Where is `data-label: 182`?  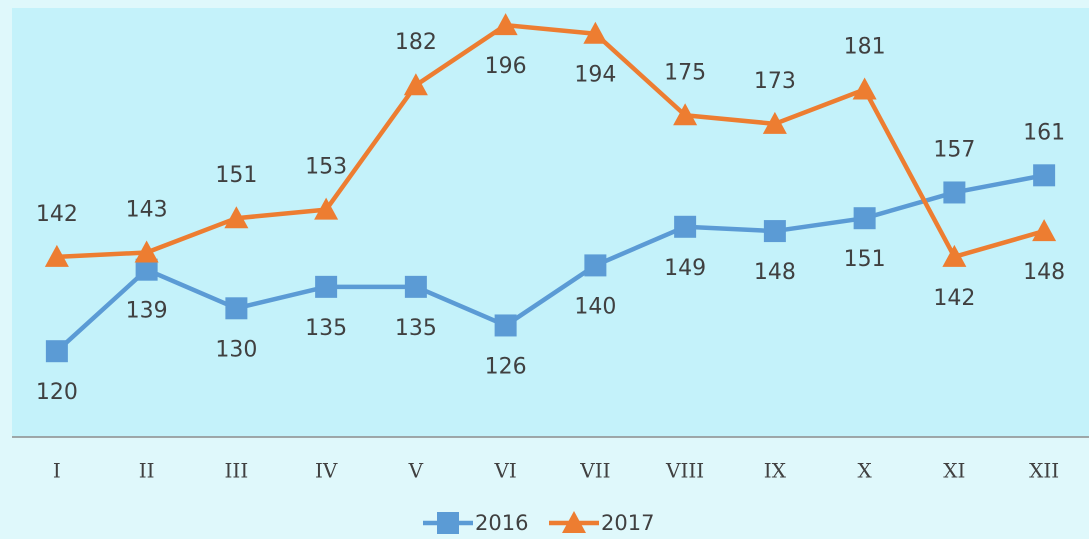 data-label: 182 is located at coordinates (416, 42).